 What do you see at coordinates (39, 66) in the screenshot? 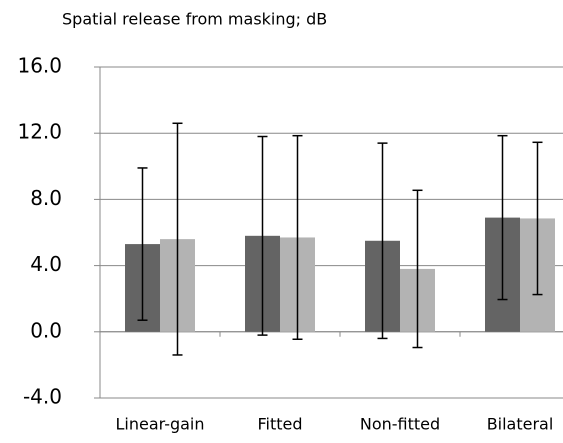
I see `y-tick-label: 16.0` at bounding box center [39, 66].